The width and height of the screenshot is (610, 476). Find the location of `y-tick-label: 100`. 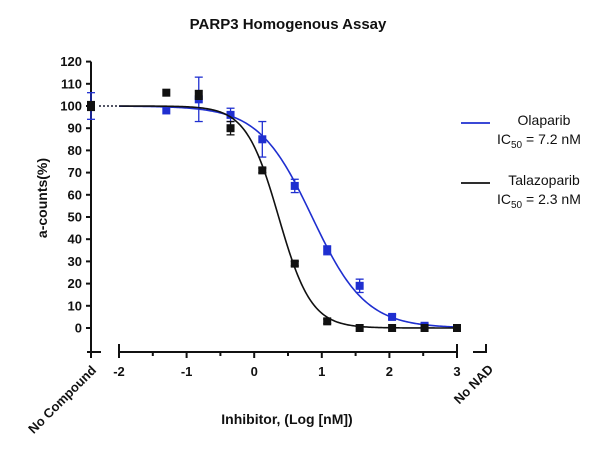

y-tick-label: 100 is located at coordinates (71, 106).